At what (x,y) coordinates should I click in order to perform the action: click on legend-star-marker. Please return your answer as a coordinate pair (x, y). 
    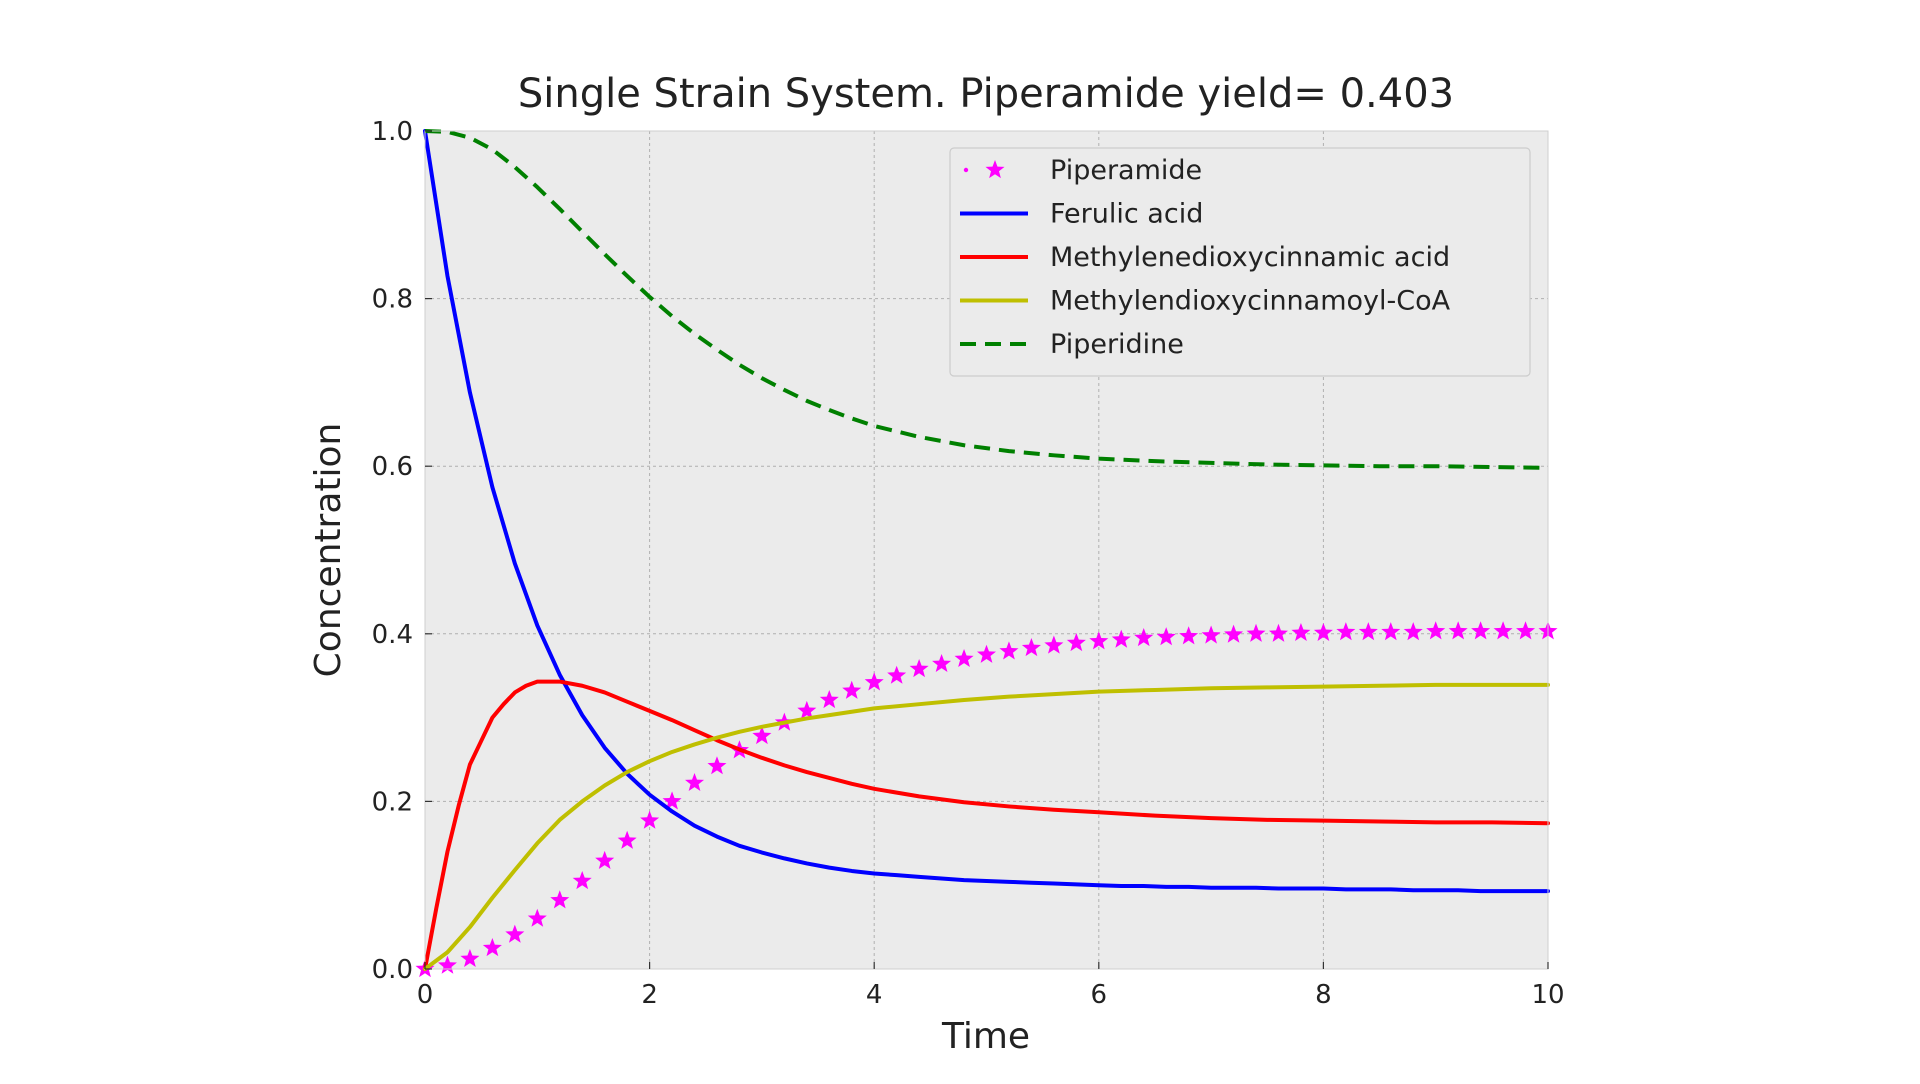
    Looking at the image, I should click on (995, 169).